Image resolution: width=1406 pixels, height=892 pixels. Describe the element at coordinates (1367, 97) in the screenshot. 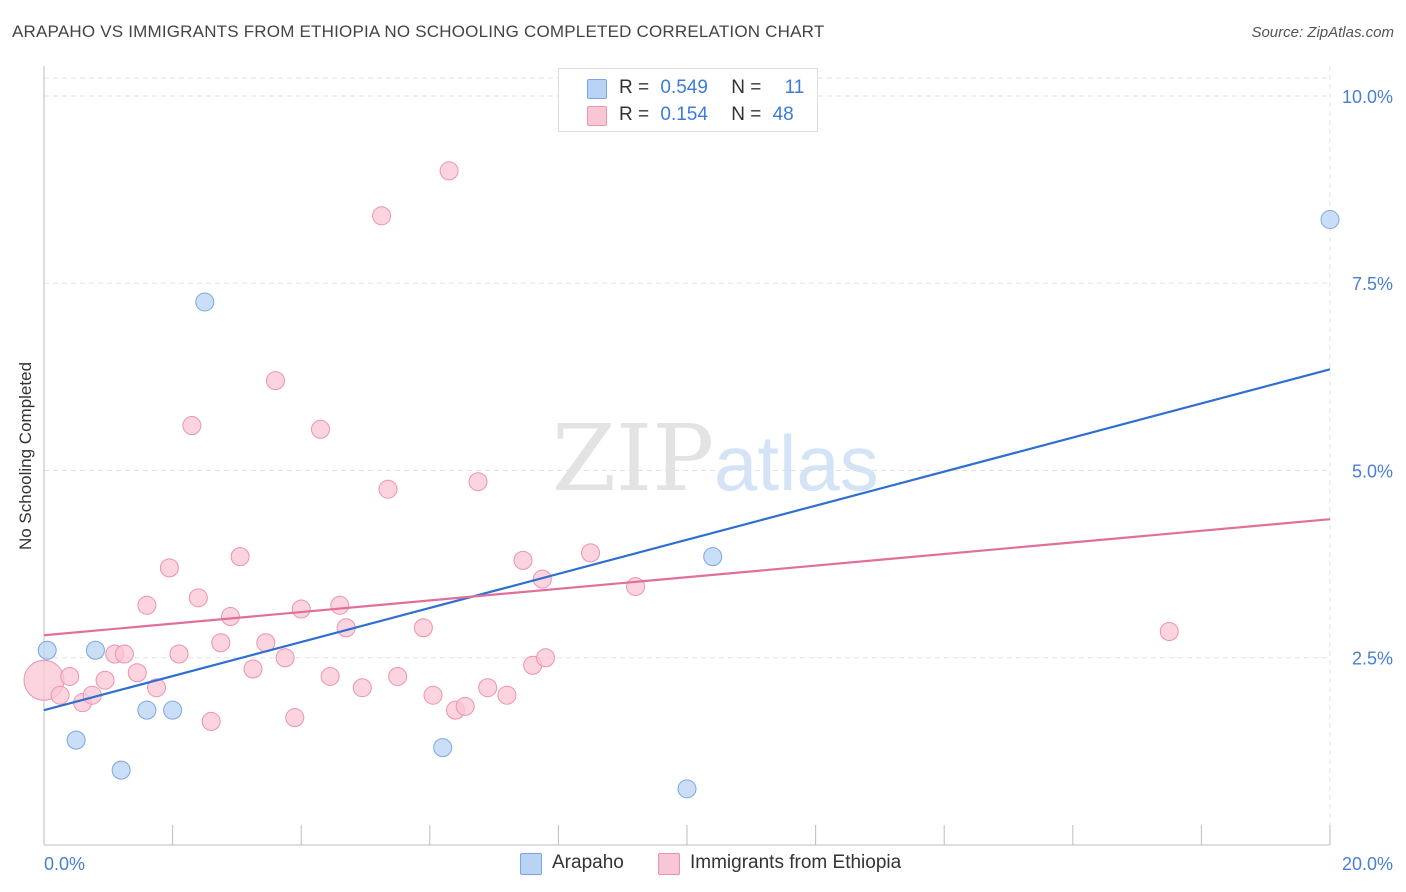

I see `y-tick-label-3: 10.0%` at that location.